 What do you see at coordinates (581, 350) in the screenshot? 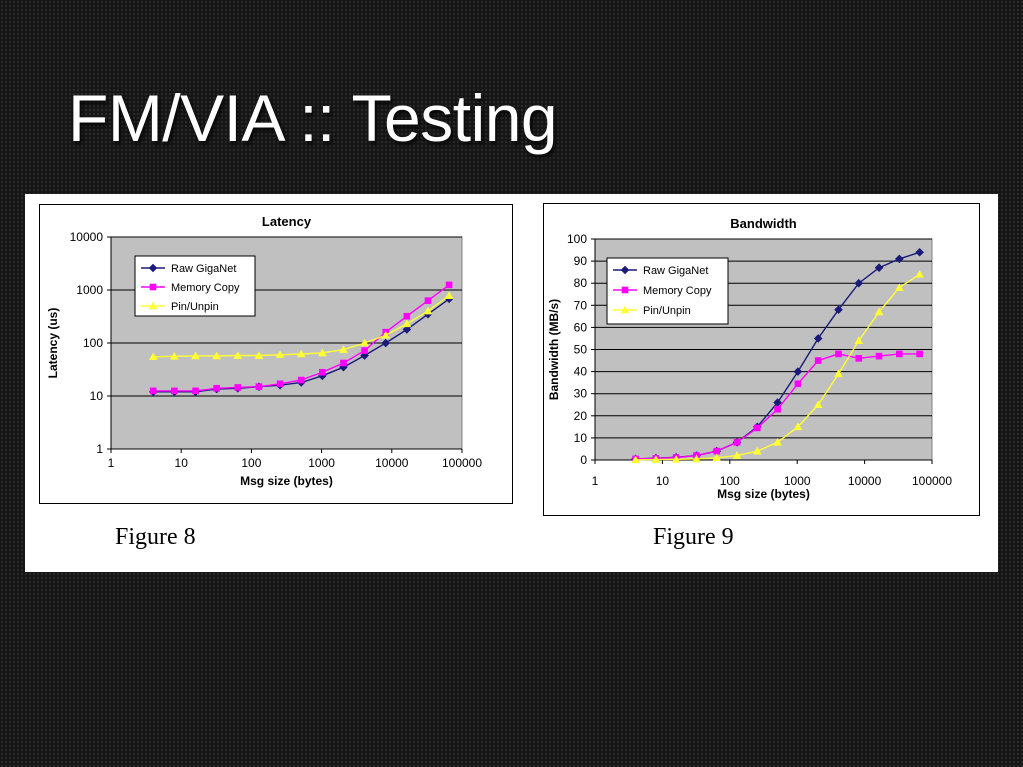
I see `y-tick-label: 50` at bounding box center [581, 350].